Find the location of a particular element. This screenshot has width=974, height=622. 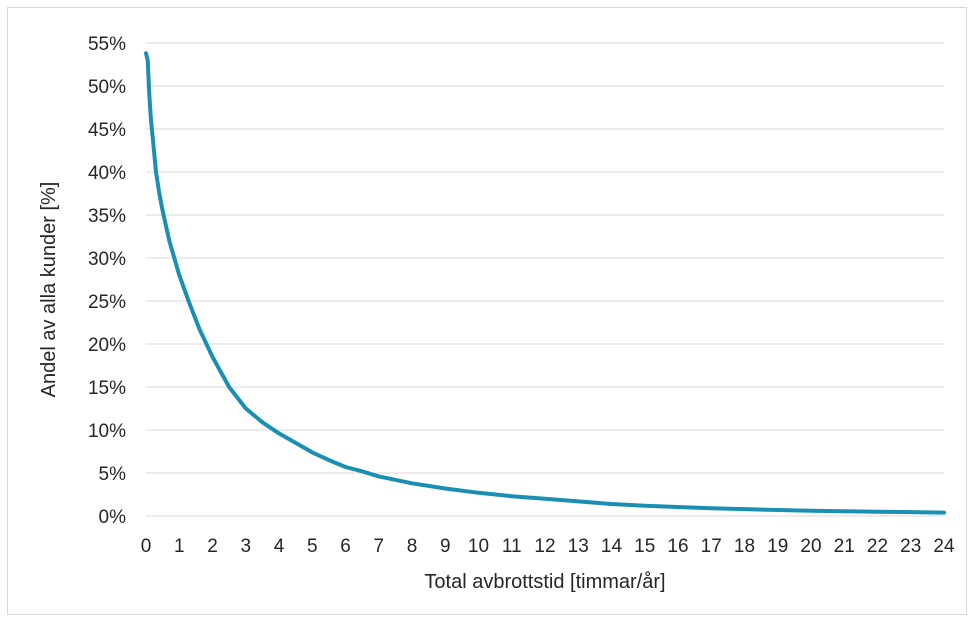

x-tick-label: 17 is located at coordinates (711, 546).